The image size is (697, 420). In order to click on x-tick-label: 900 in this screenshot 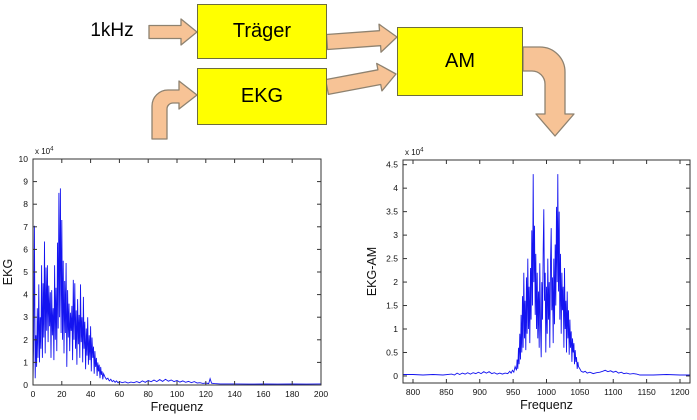, I will do `click(480, 392)`.